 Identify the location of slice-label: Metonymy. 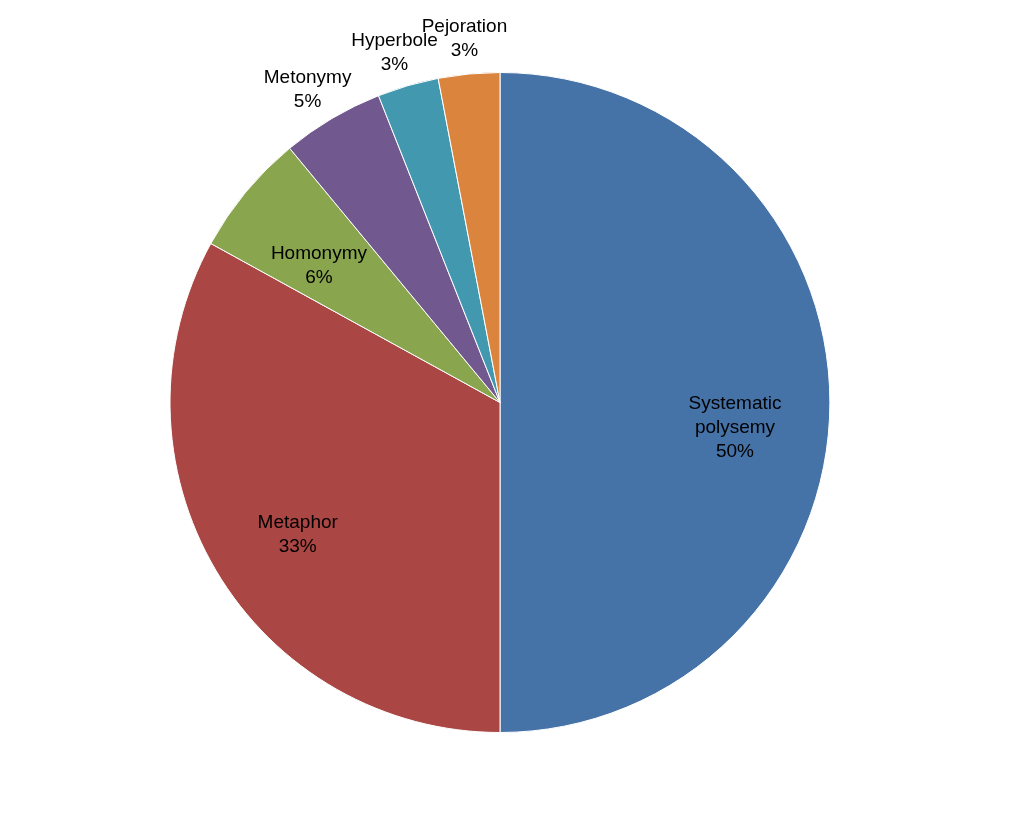
(307, 77).